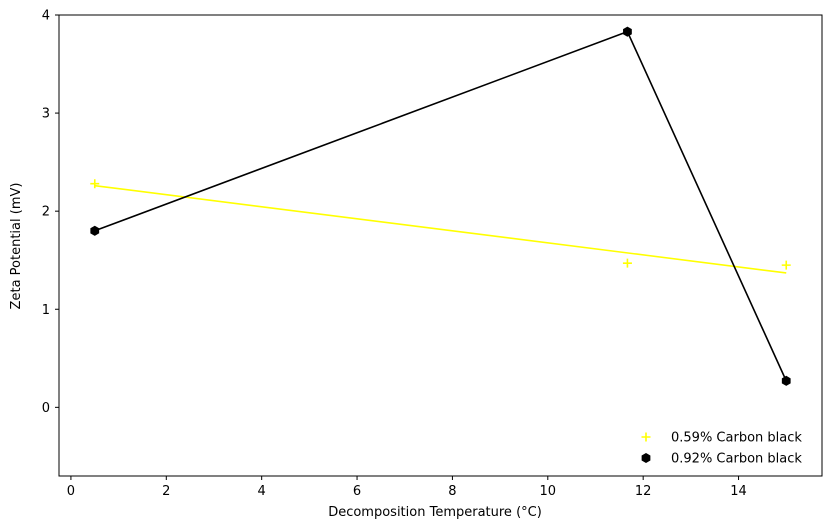  Describe the element at coordinates (262, 491) in the screenshot. I see `x-tick-label: 4` at that location.